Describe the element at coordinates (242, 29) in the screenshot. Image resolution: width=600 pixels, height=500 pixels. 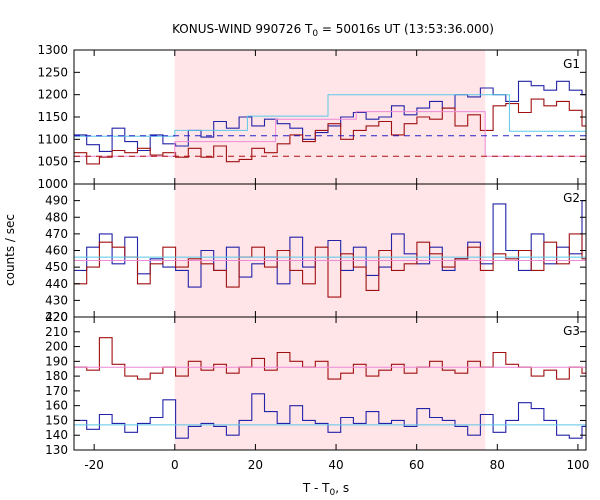
I see `title-main: KONUS-WIND 990726 T` at that location.